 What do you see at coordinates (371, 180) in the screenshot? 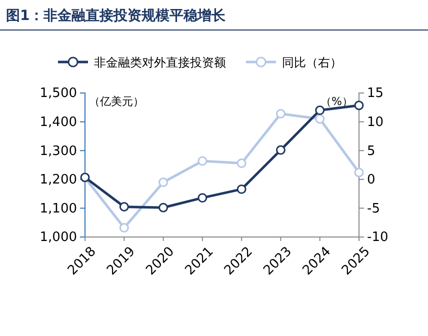
I see `y2-tick-label: 0` at bounding box center [371, 180].